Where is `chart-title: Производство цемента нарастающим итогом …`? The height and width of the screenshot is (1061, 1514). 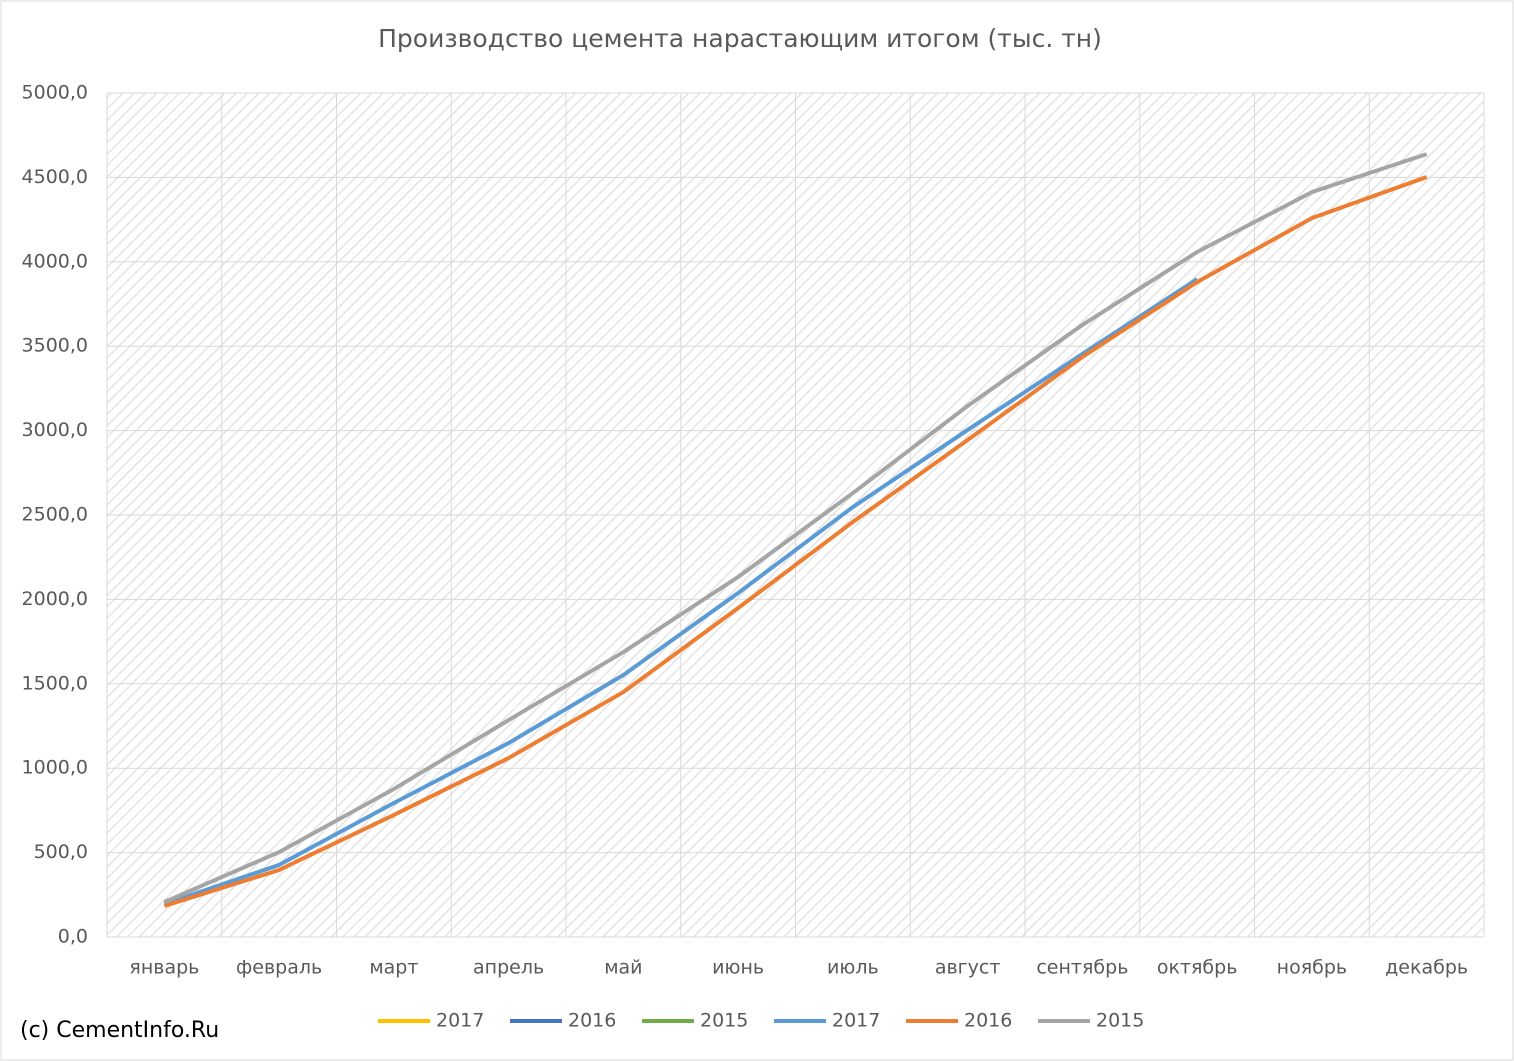 chart-title: Производство цемента нарастающим итогом … is located at coordinates (740, 38).